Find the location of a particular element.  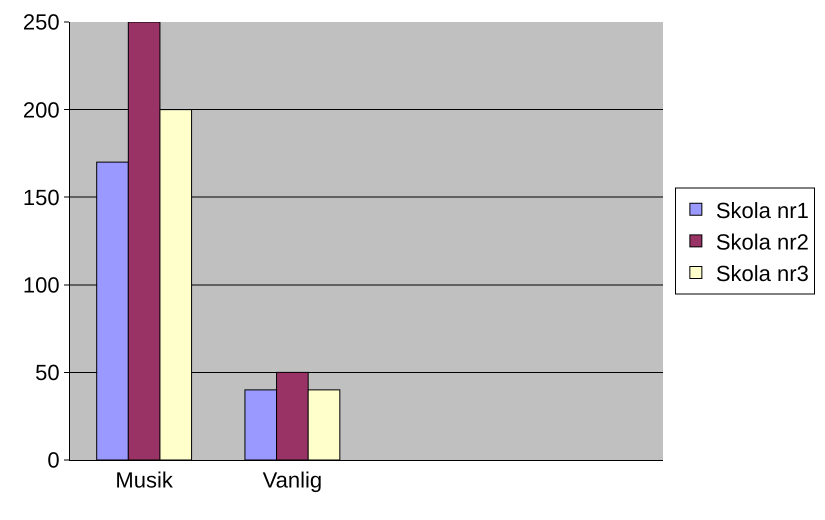

legend-label: Skola nr1 is located at coordinates (762, 210).